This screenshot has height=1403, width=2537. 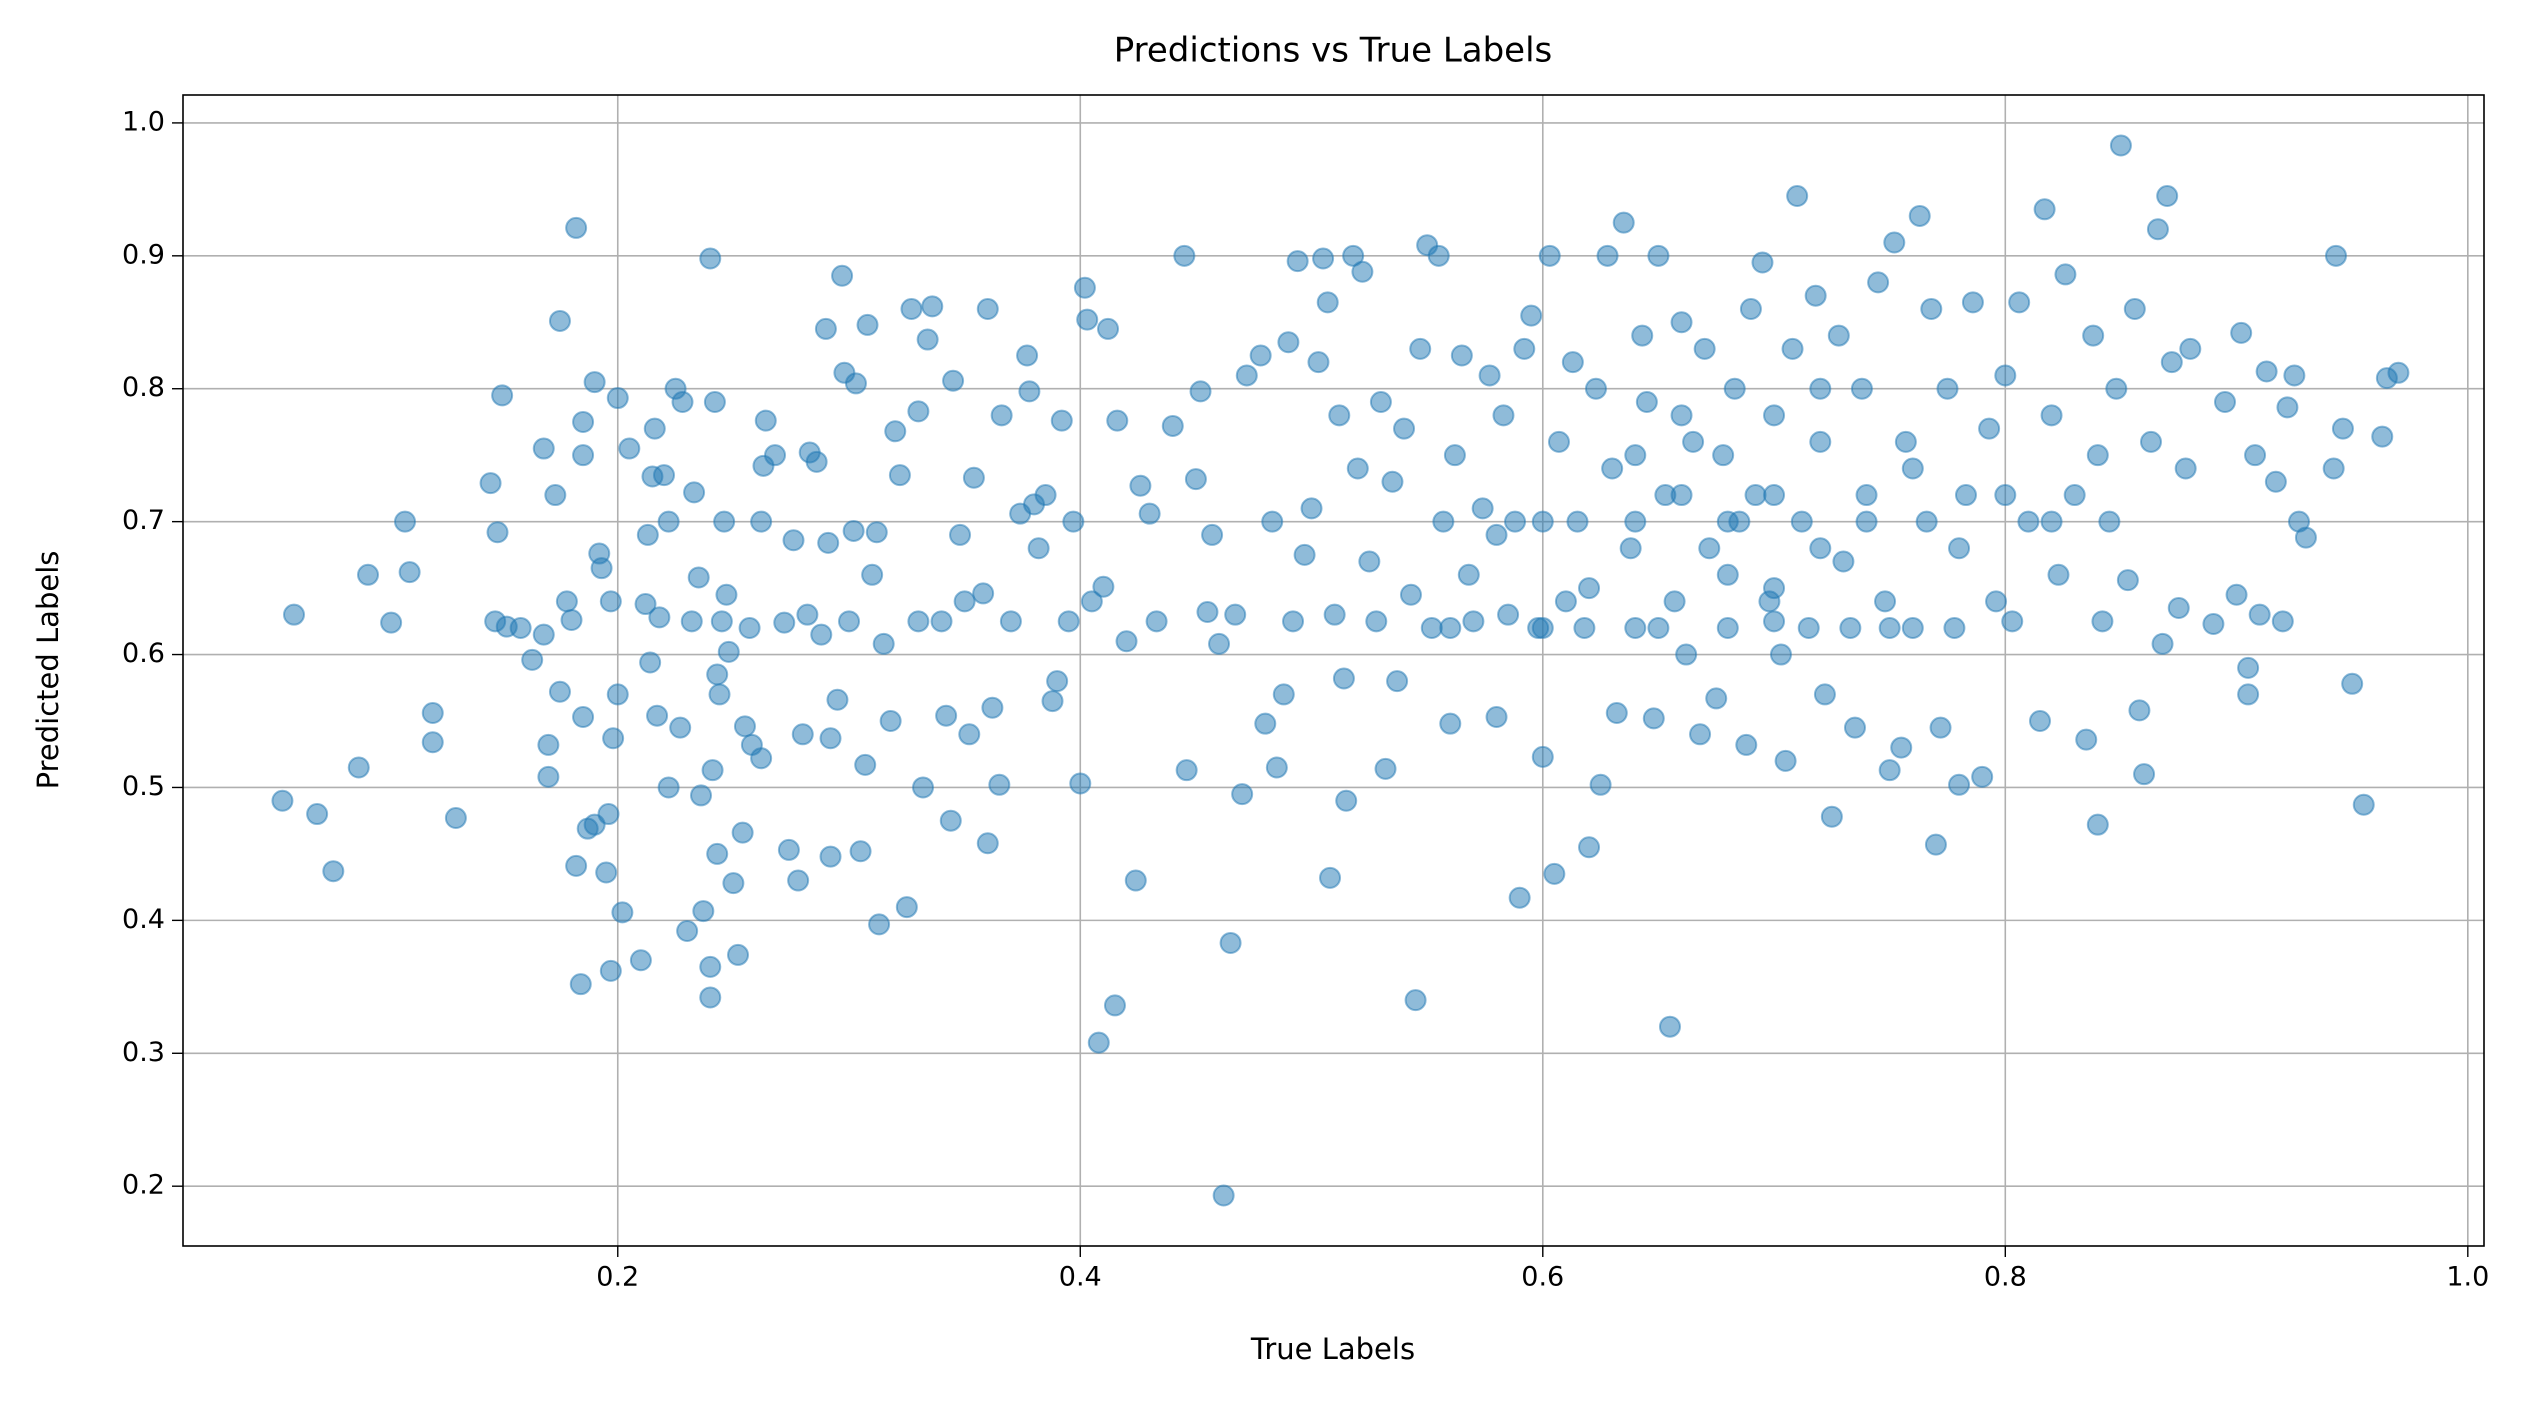 What do you see at coordinates (617, 1277) in the screenshot?
I see `x-tick-label: 0.2` at bounding box center [617, 1277].